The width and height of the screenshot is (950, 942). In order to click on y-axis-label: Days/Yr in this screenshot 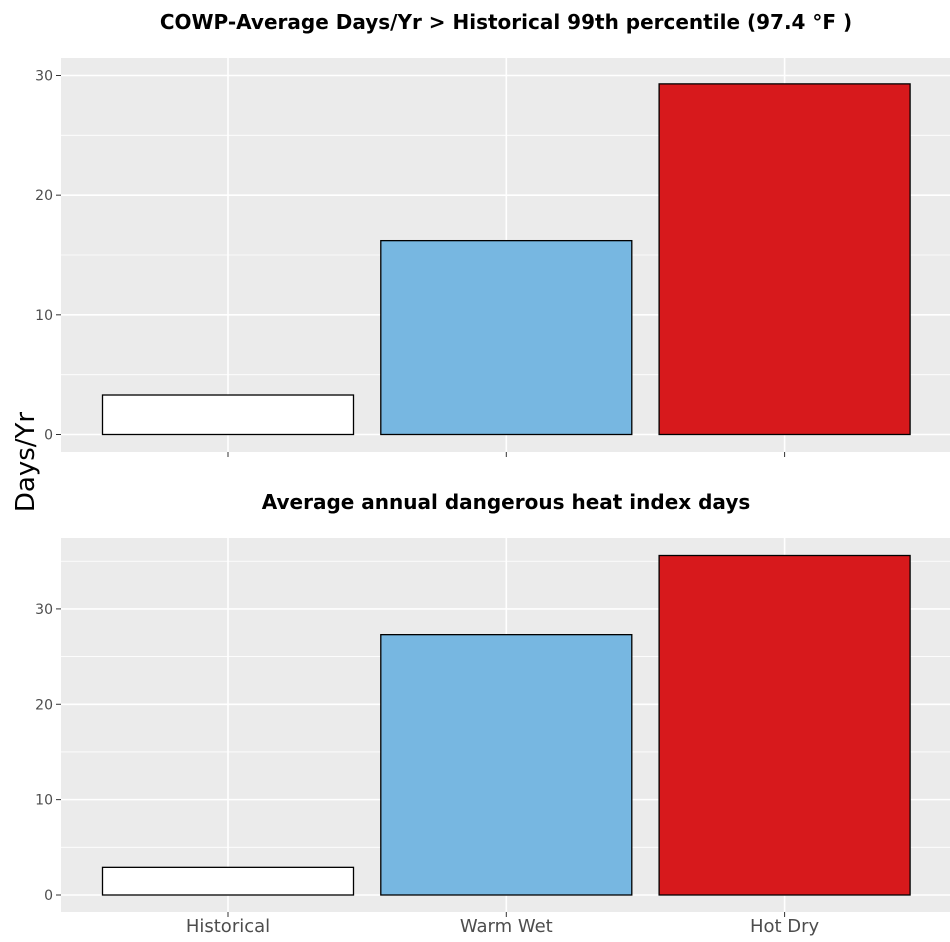, I will do `click(26, 462)`.